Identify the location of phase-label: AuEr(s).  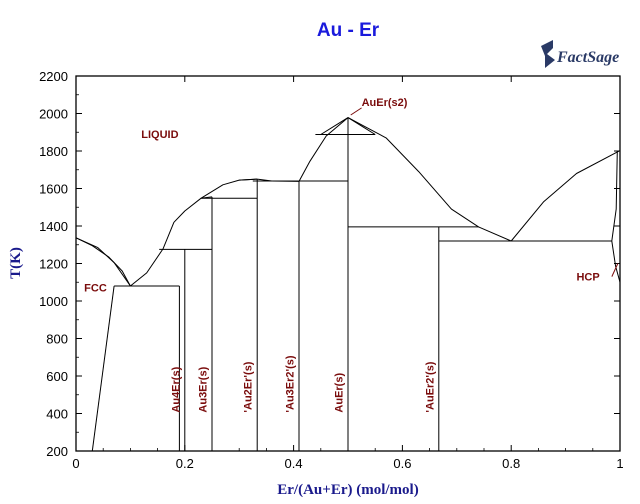
(340, 393).